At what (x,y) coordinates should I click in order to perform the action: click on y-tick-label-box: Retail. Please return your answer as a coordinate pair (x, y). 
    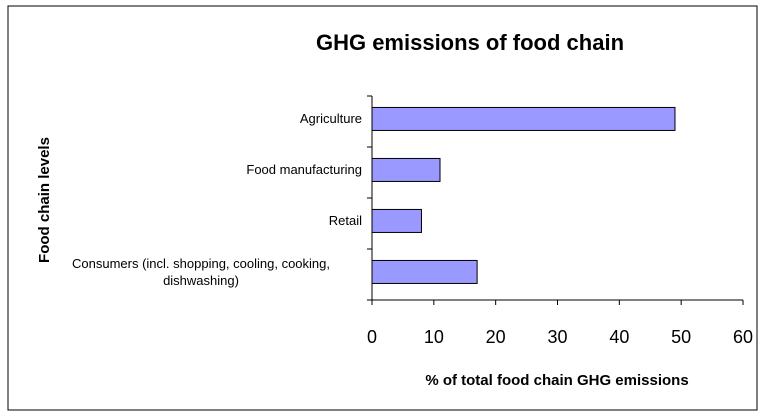
    Looking at the image, I should click on (201, 220).